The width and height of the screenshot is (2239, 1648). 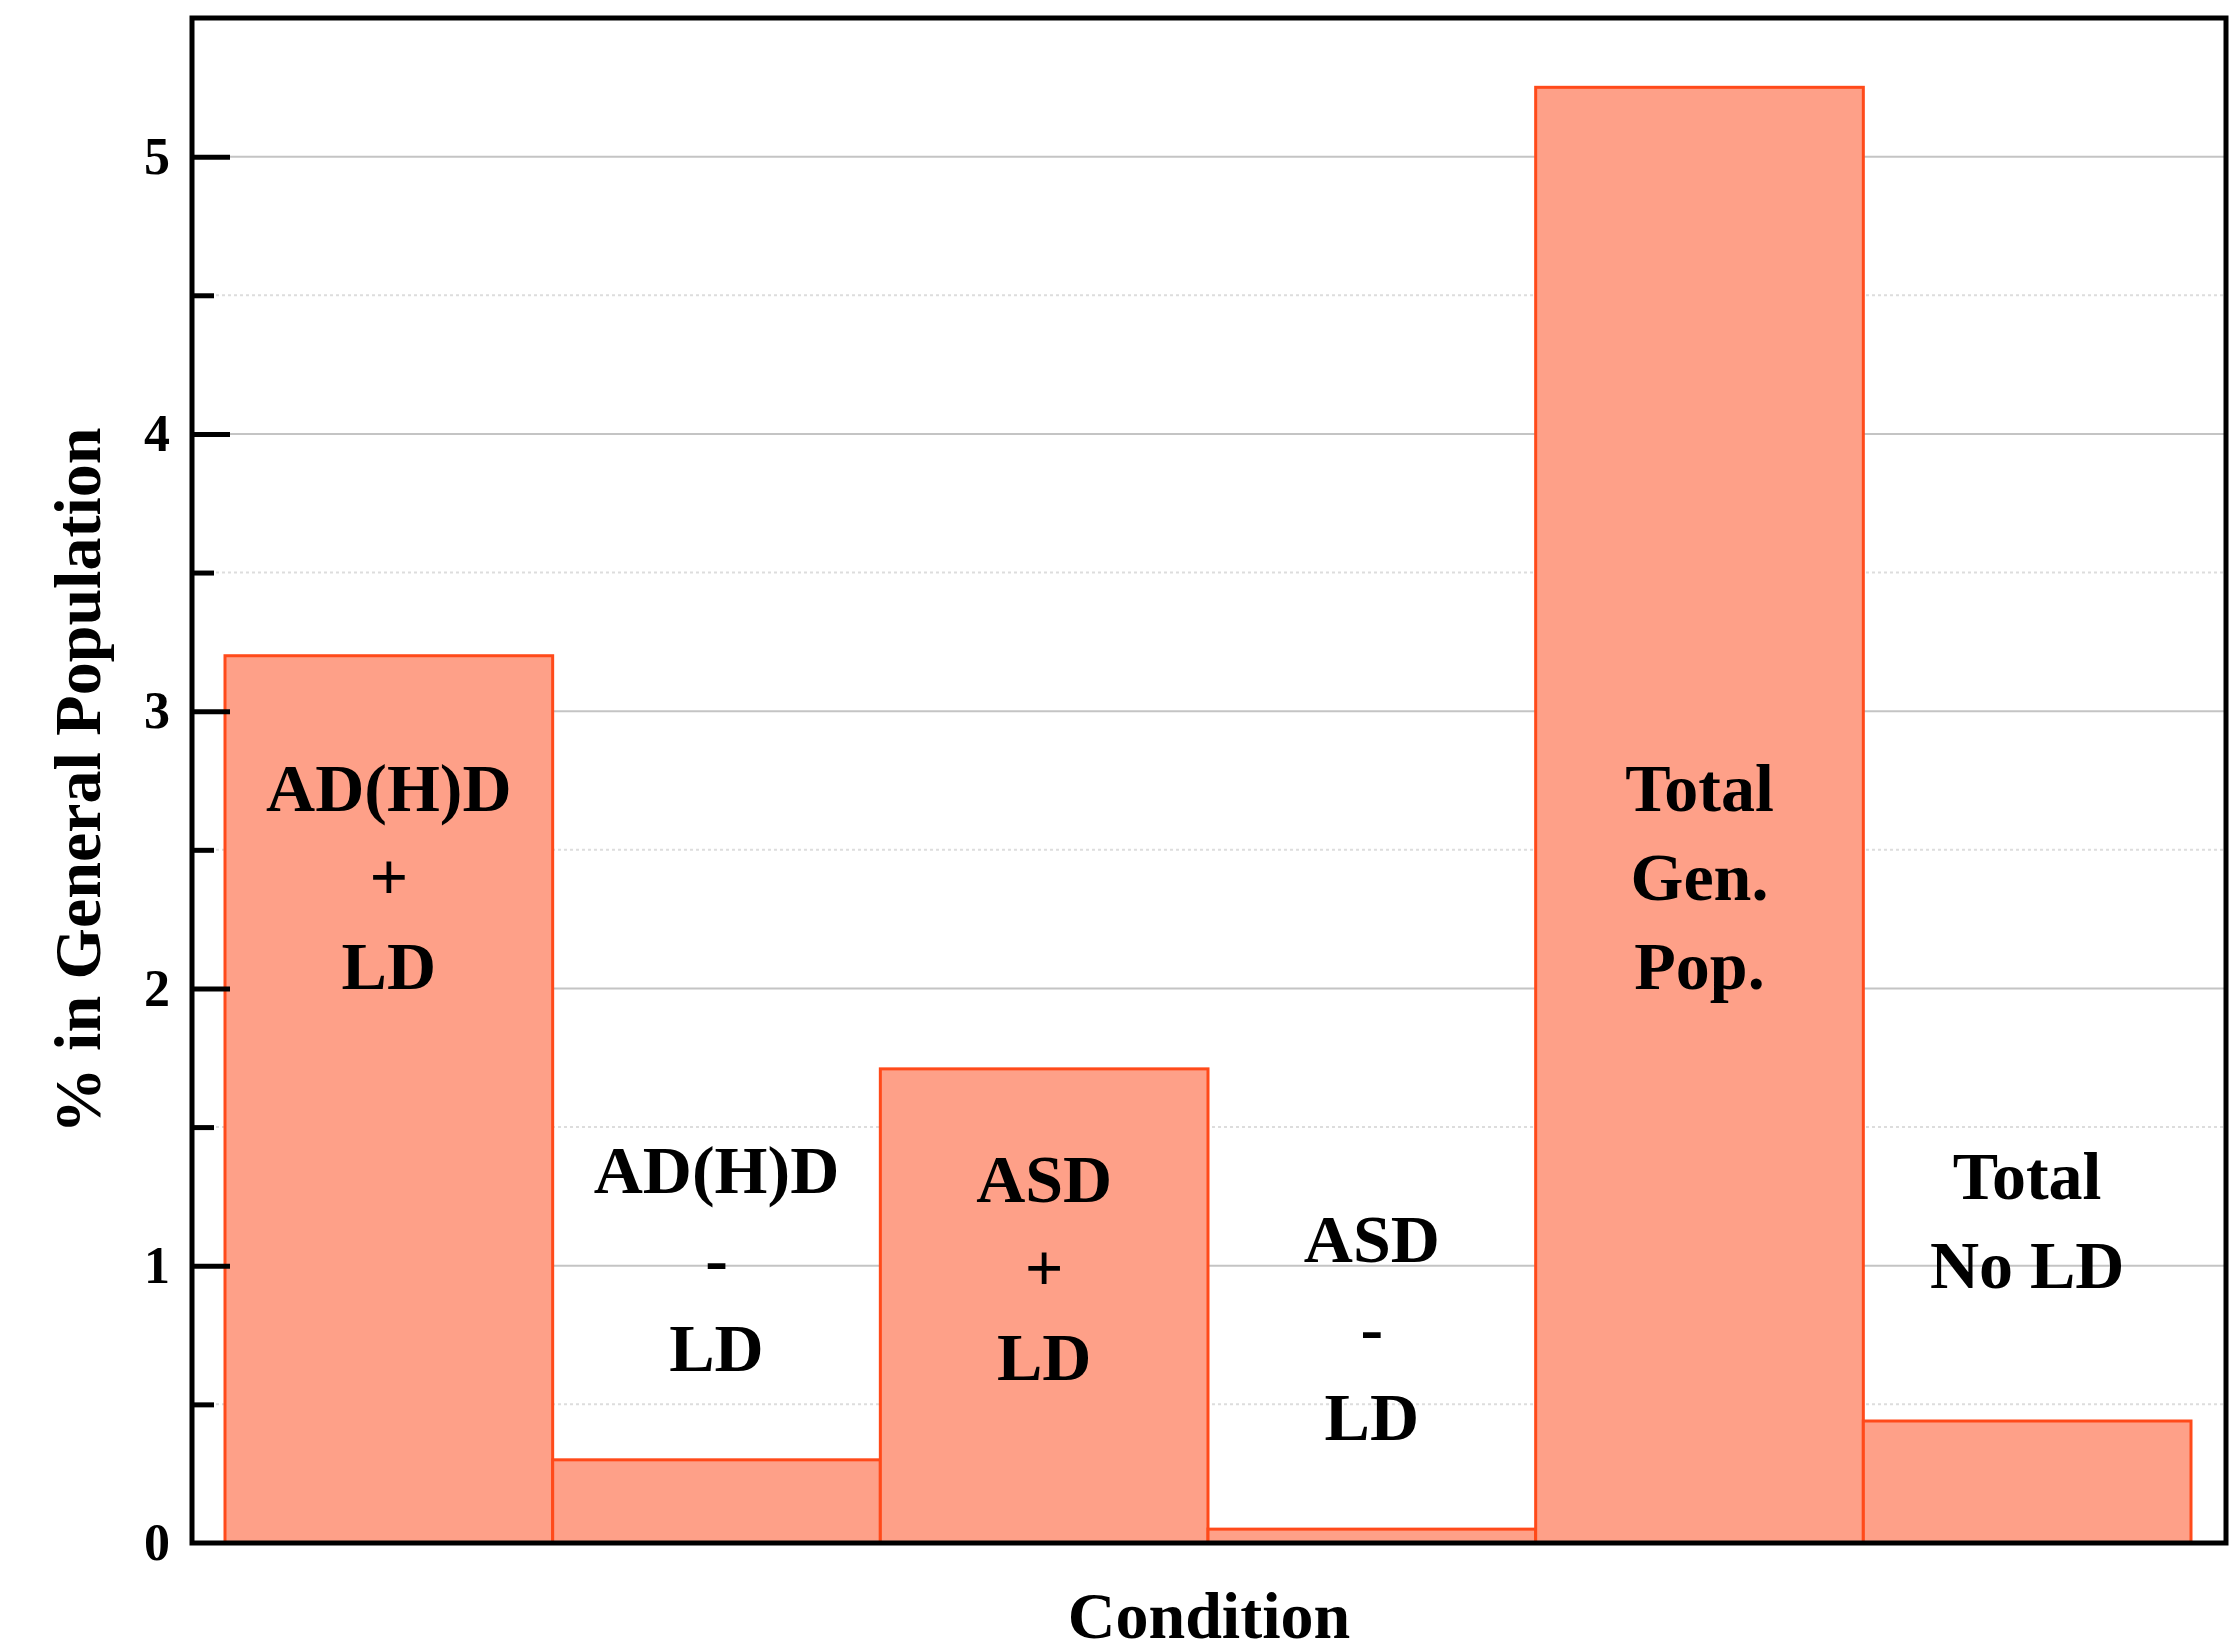 I want to click on y-tick-label: 1, so click(x=157, y=1265).